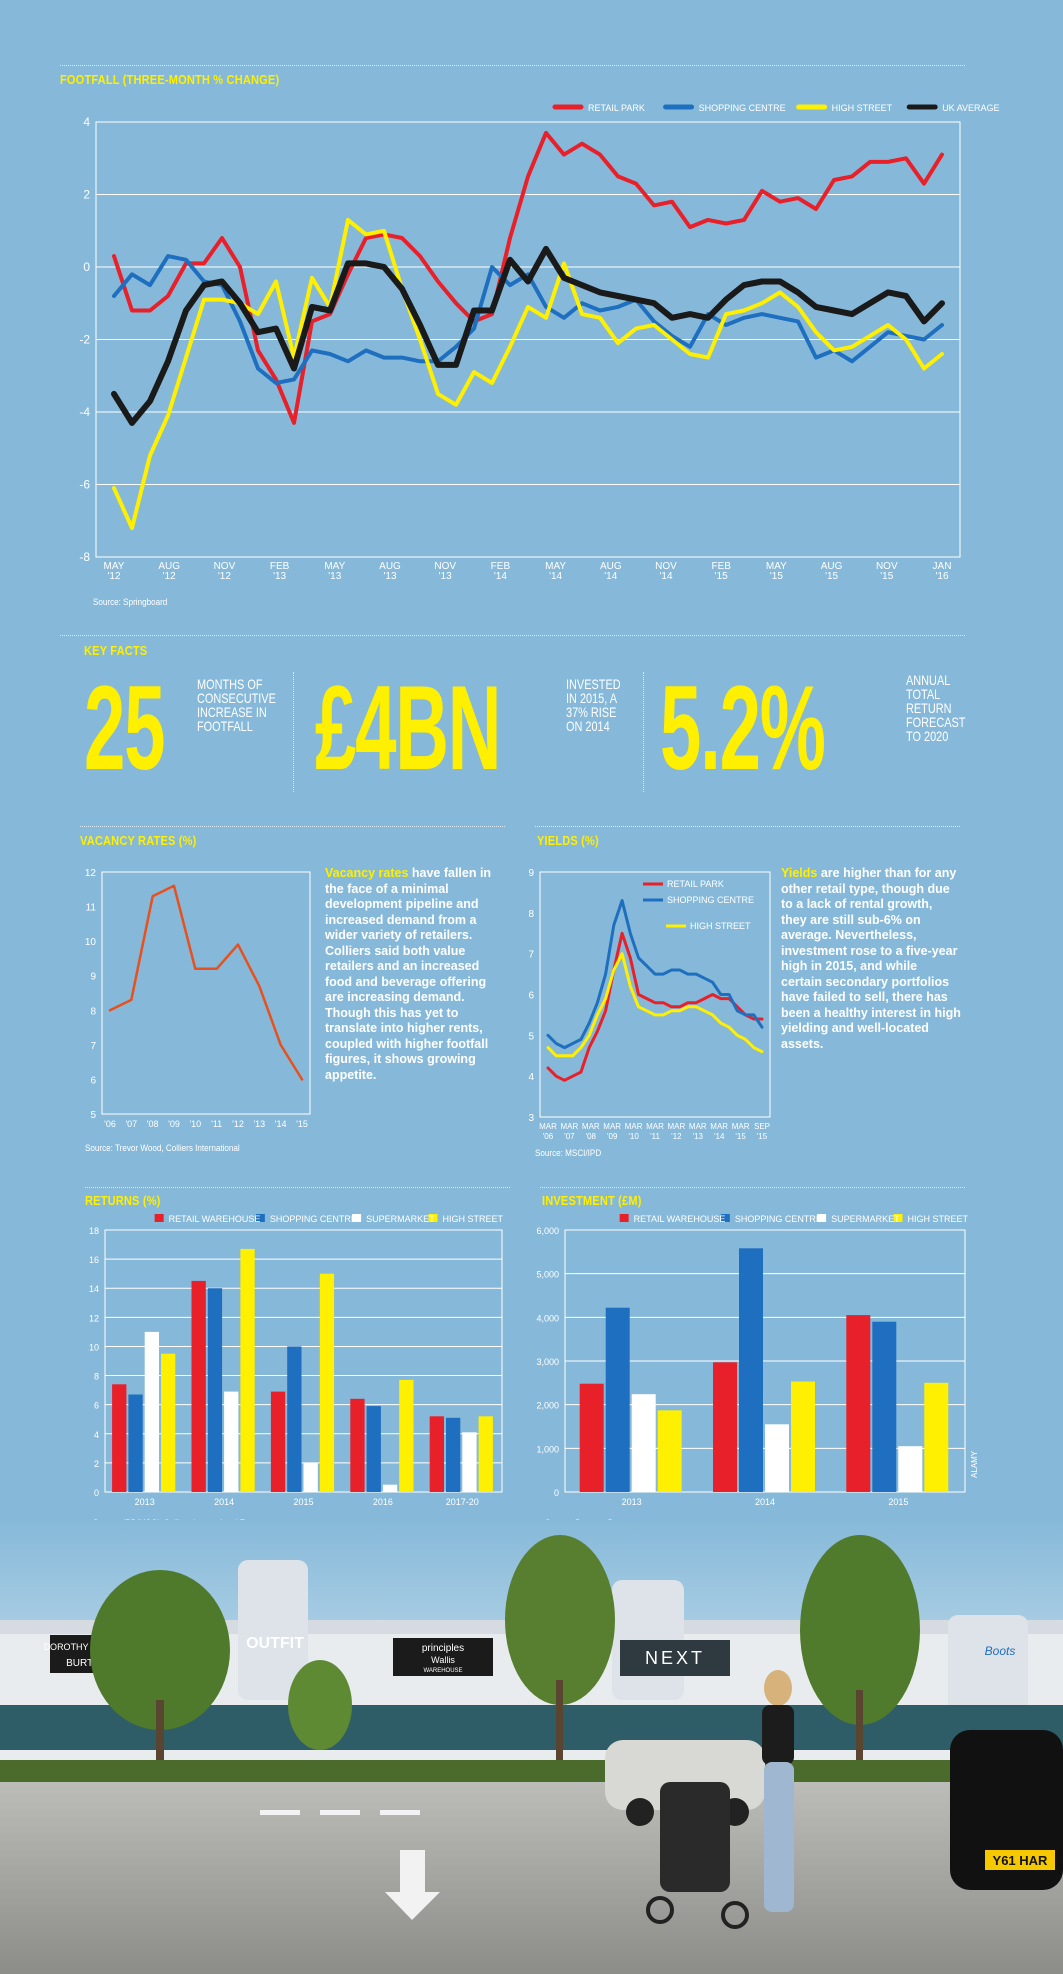 The width and height of the screenshot is (1063, 1974). I want to click on legend-label: HIGH STREET, so click(938, 1219).